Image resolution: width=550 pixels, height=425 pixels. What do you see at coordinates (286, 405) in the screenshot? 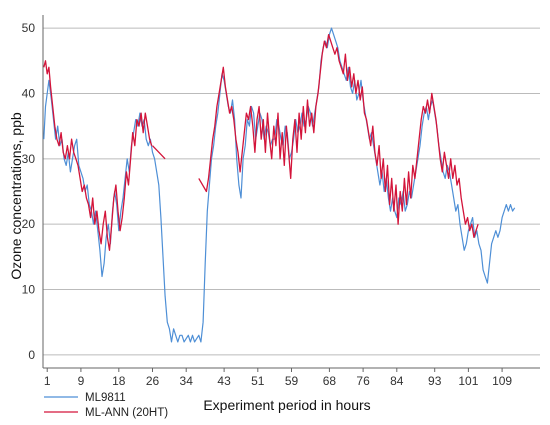
I see `x-axis-title: Experiment period in hours` at bounding box center [286, 405].